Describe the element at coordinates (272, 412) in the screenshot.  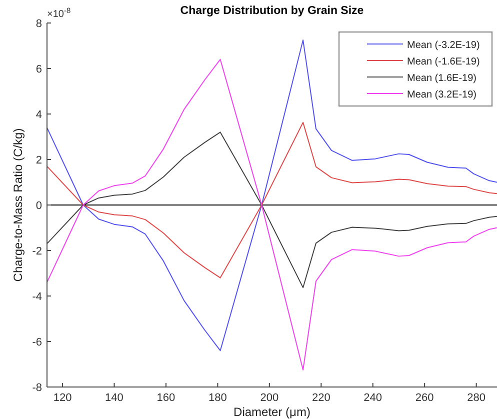
I see `x-axis-title: Diameter (μm)` at that location.